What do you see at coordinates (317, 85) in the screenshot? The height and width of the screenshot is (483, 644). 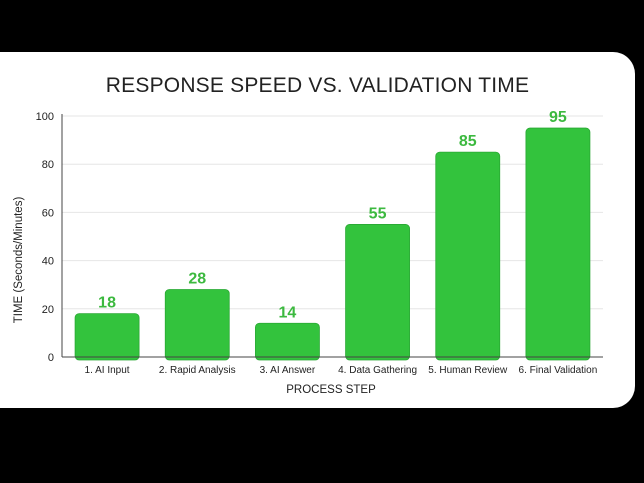 I see `chart-title: RESPONSE SPEED VS. VALIDATION TIME` at bounding box center [317, 85].